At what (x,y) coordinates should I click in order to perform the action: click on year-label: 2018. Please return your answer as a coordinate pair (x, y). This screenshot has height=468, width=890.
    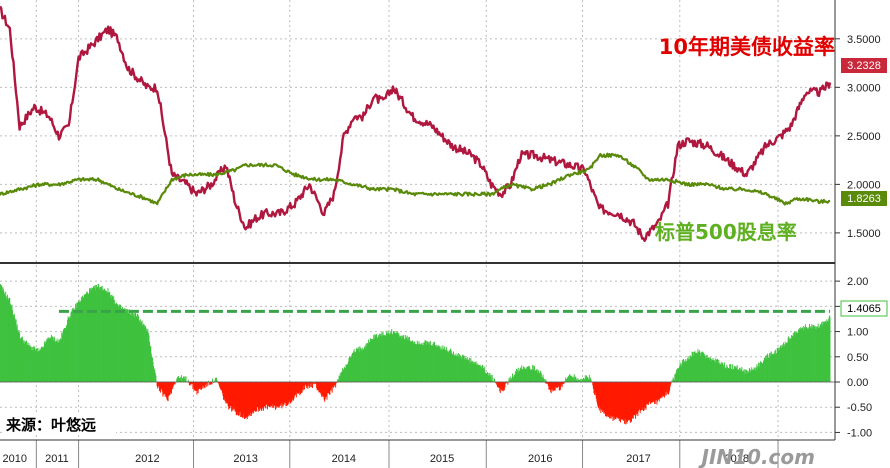
    Looking at the image, I should click on (737, 459).